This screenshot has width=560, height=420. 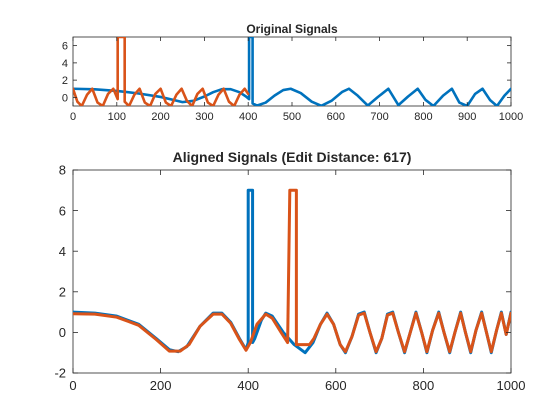 I want to click on x-tick-label: 500, so click(x=292, y=117).